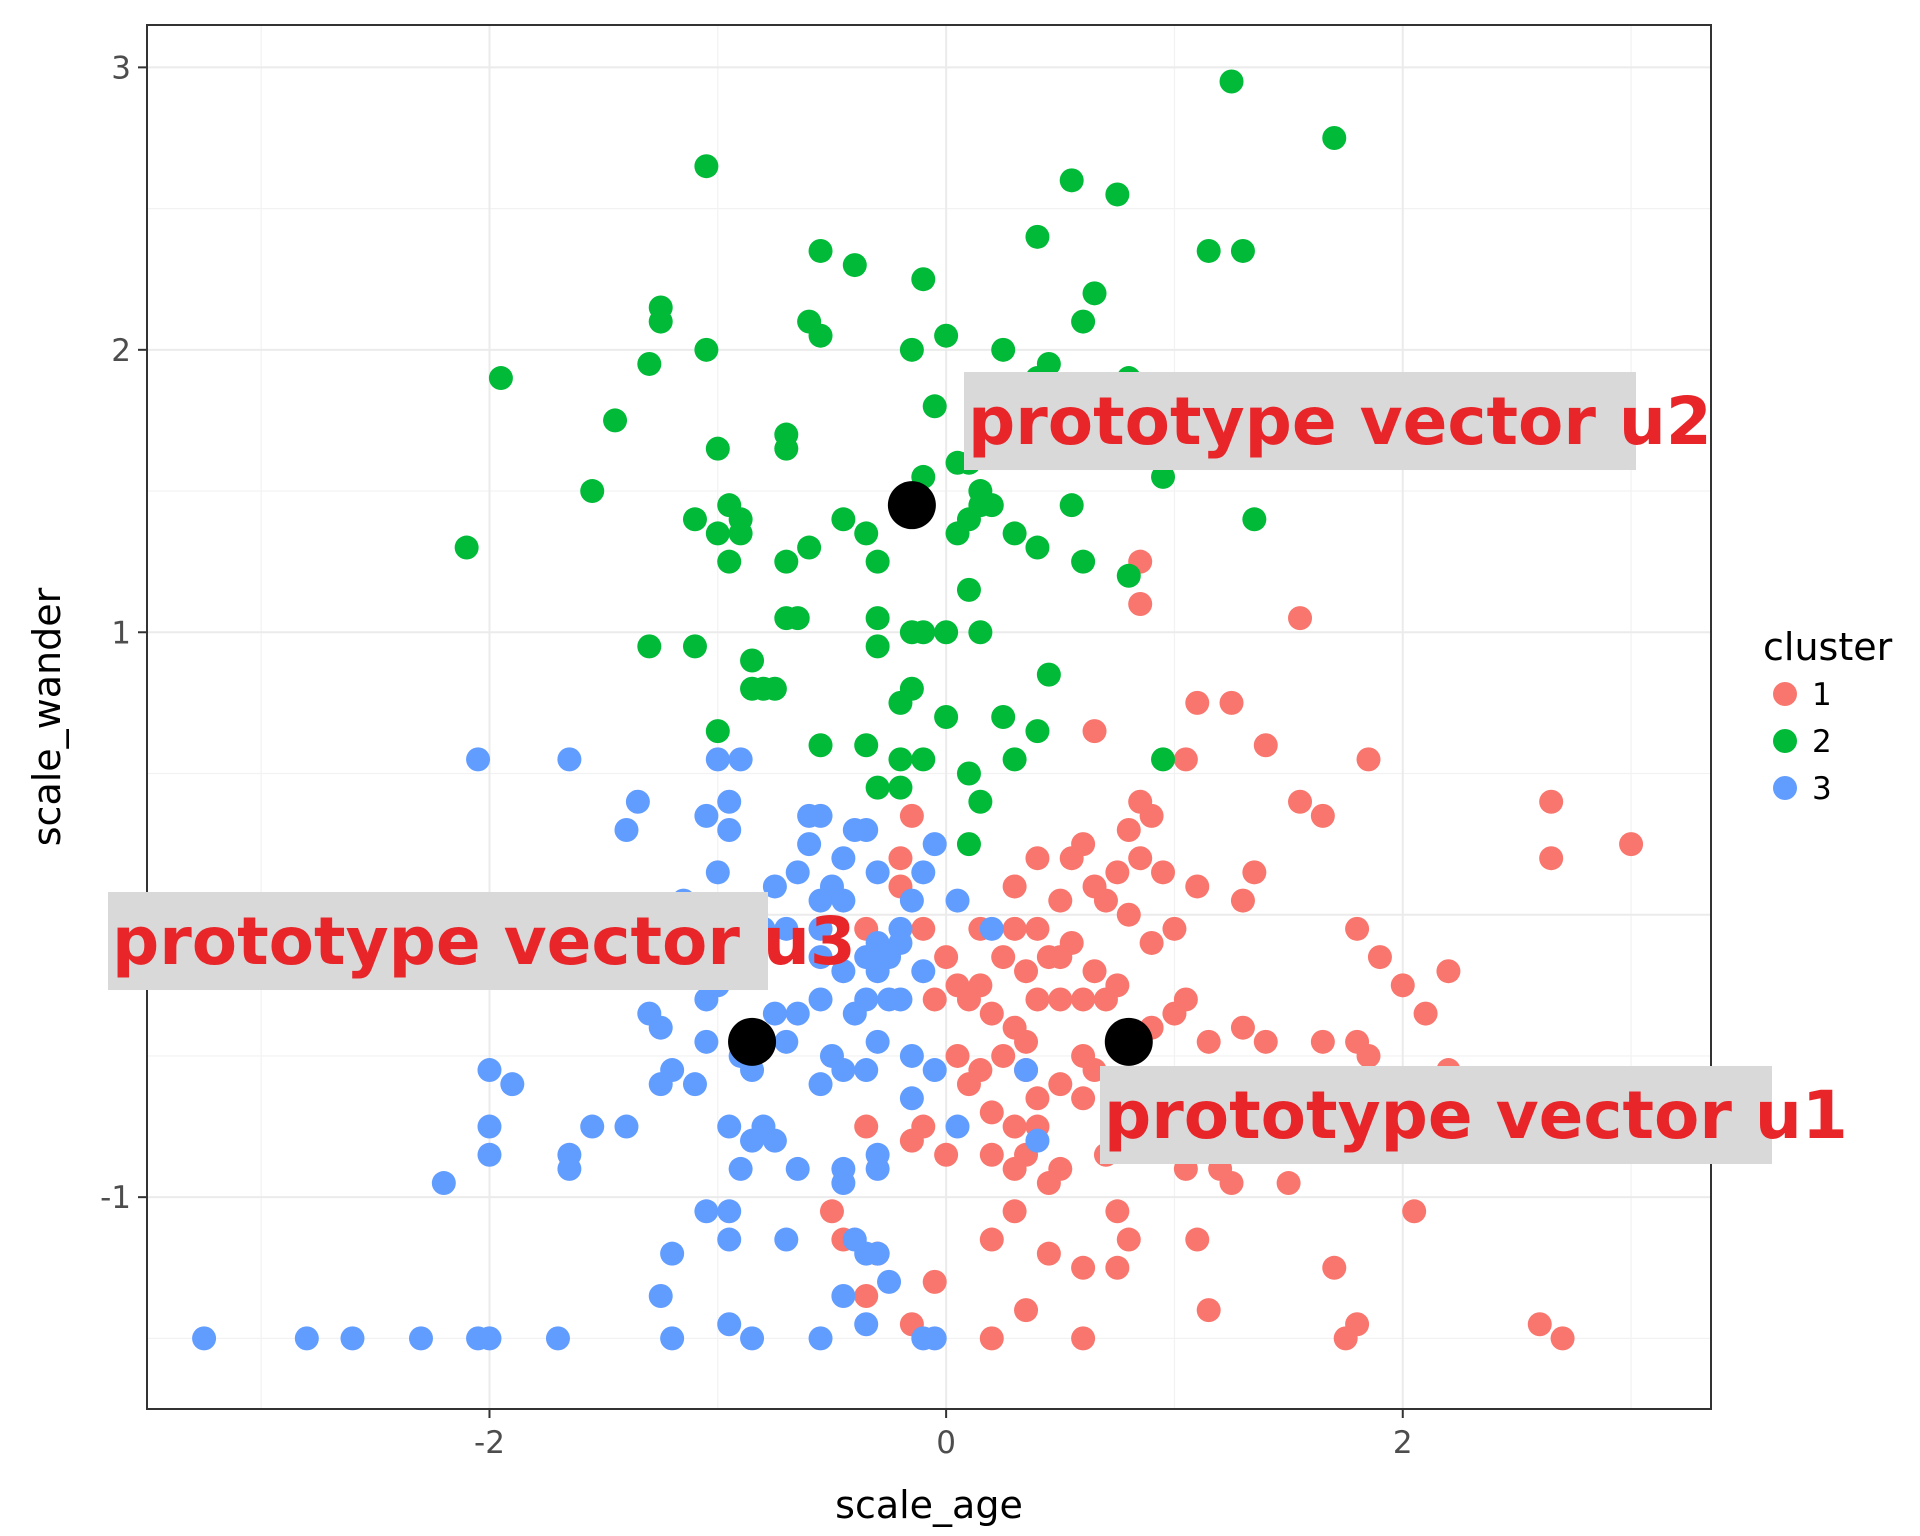 The width and height of the screenshot is (1920, 1536). I want to click on prototype-point-u1, so click(1128, 1041).